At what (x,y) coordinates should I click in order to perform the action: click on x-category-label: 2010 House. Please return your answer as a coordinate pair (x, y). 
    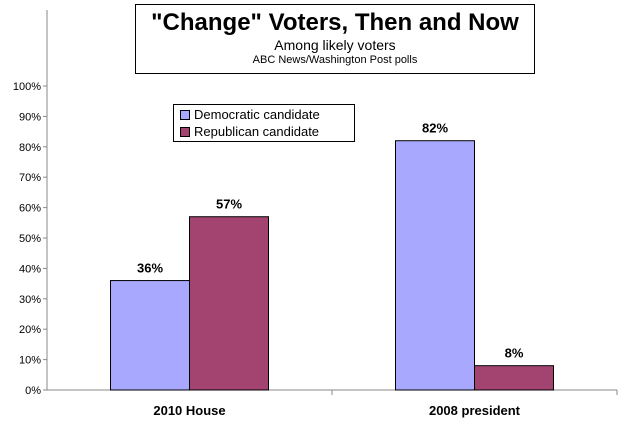
    Looking at the image, I should click on (189, 410).